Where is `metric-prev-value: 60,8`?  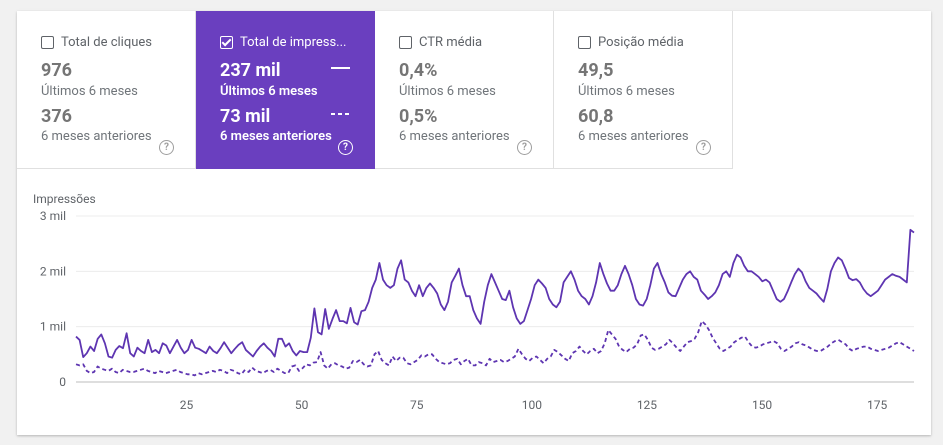
metric-prev-value: 60,8 is located at coordinates (596, 116).